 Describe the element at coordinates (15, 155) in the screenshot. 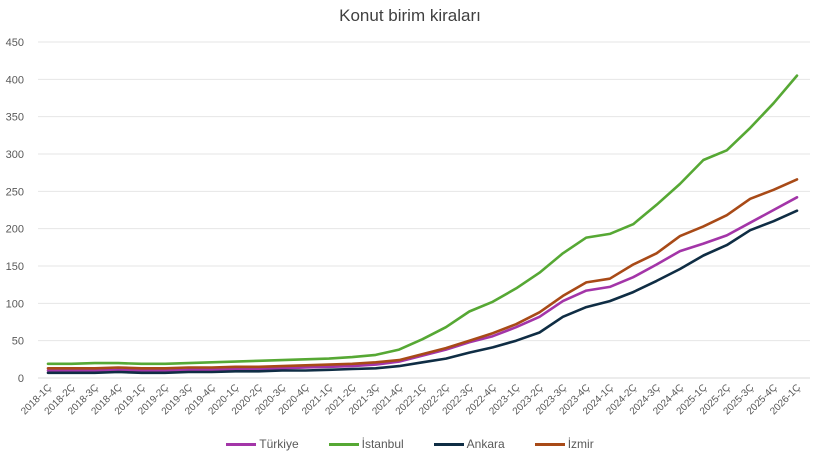

I see `y-tick-label: 300` at that location.